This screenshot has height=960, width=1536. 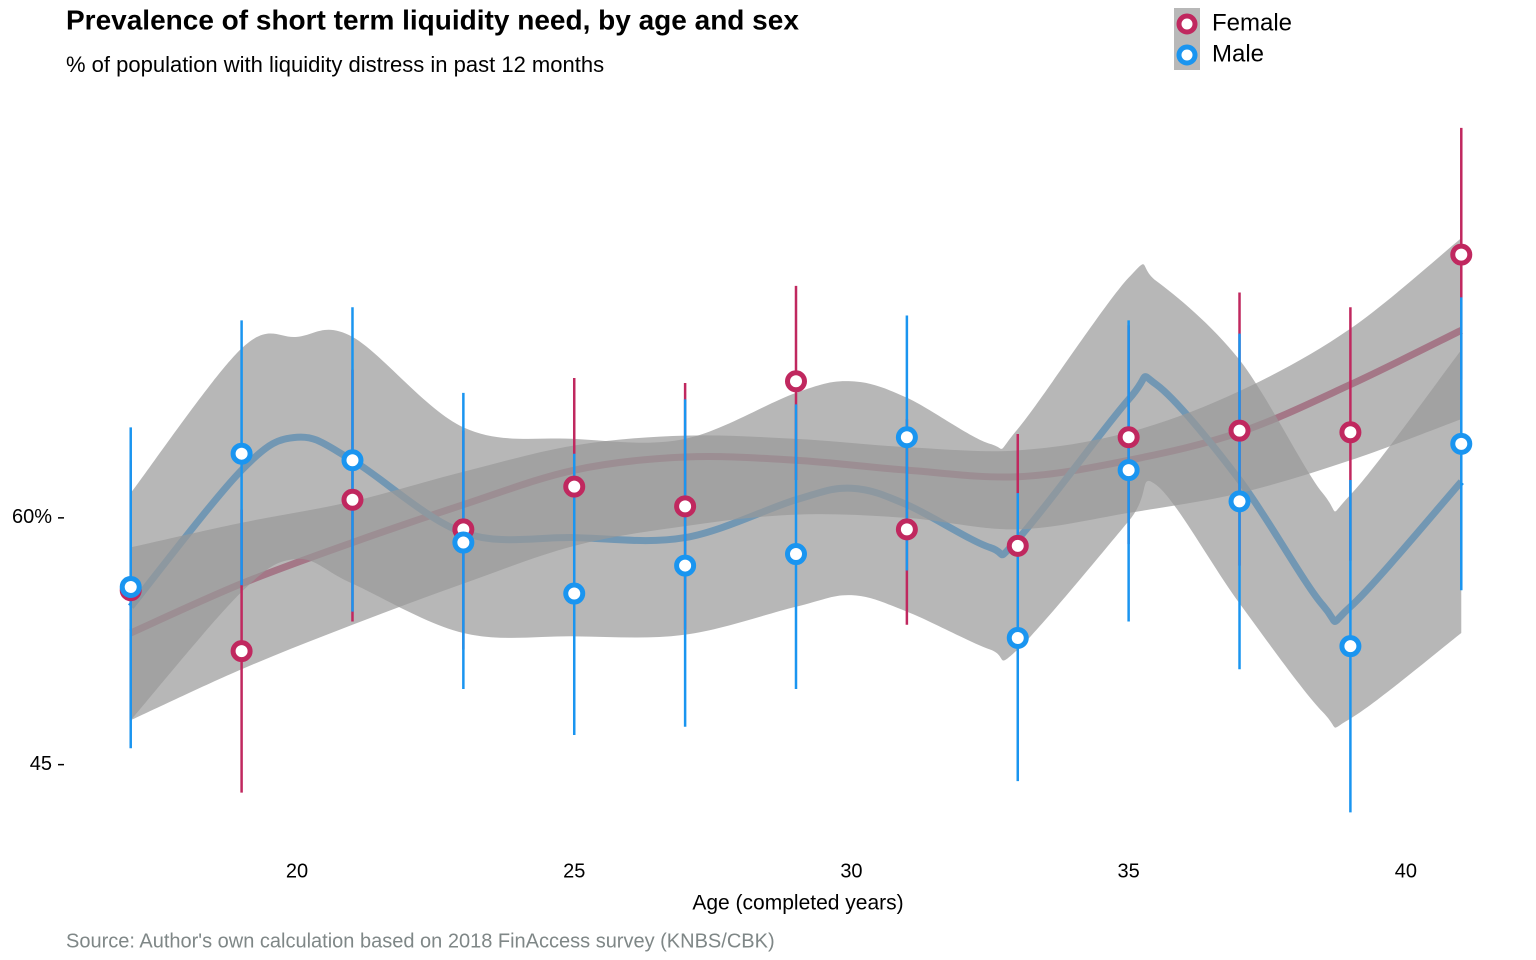 What do you see at coordinates (41, 764) in the screenshot?
I see `y-tick-label: 45` at bounding box center [41, 764].